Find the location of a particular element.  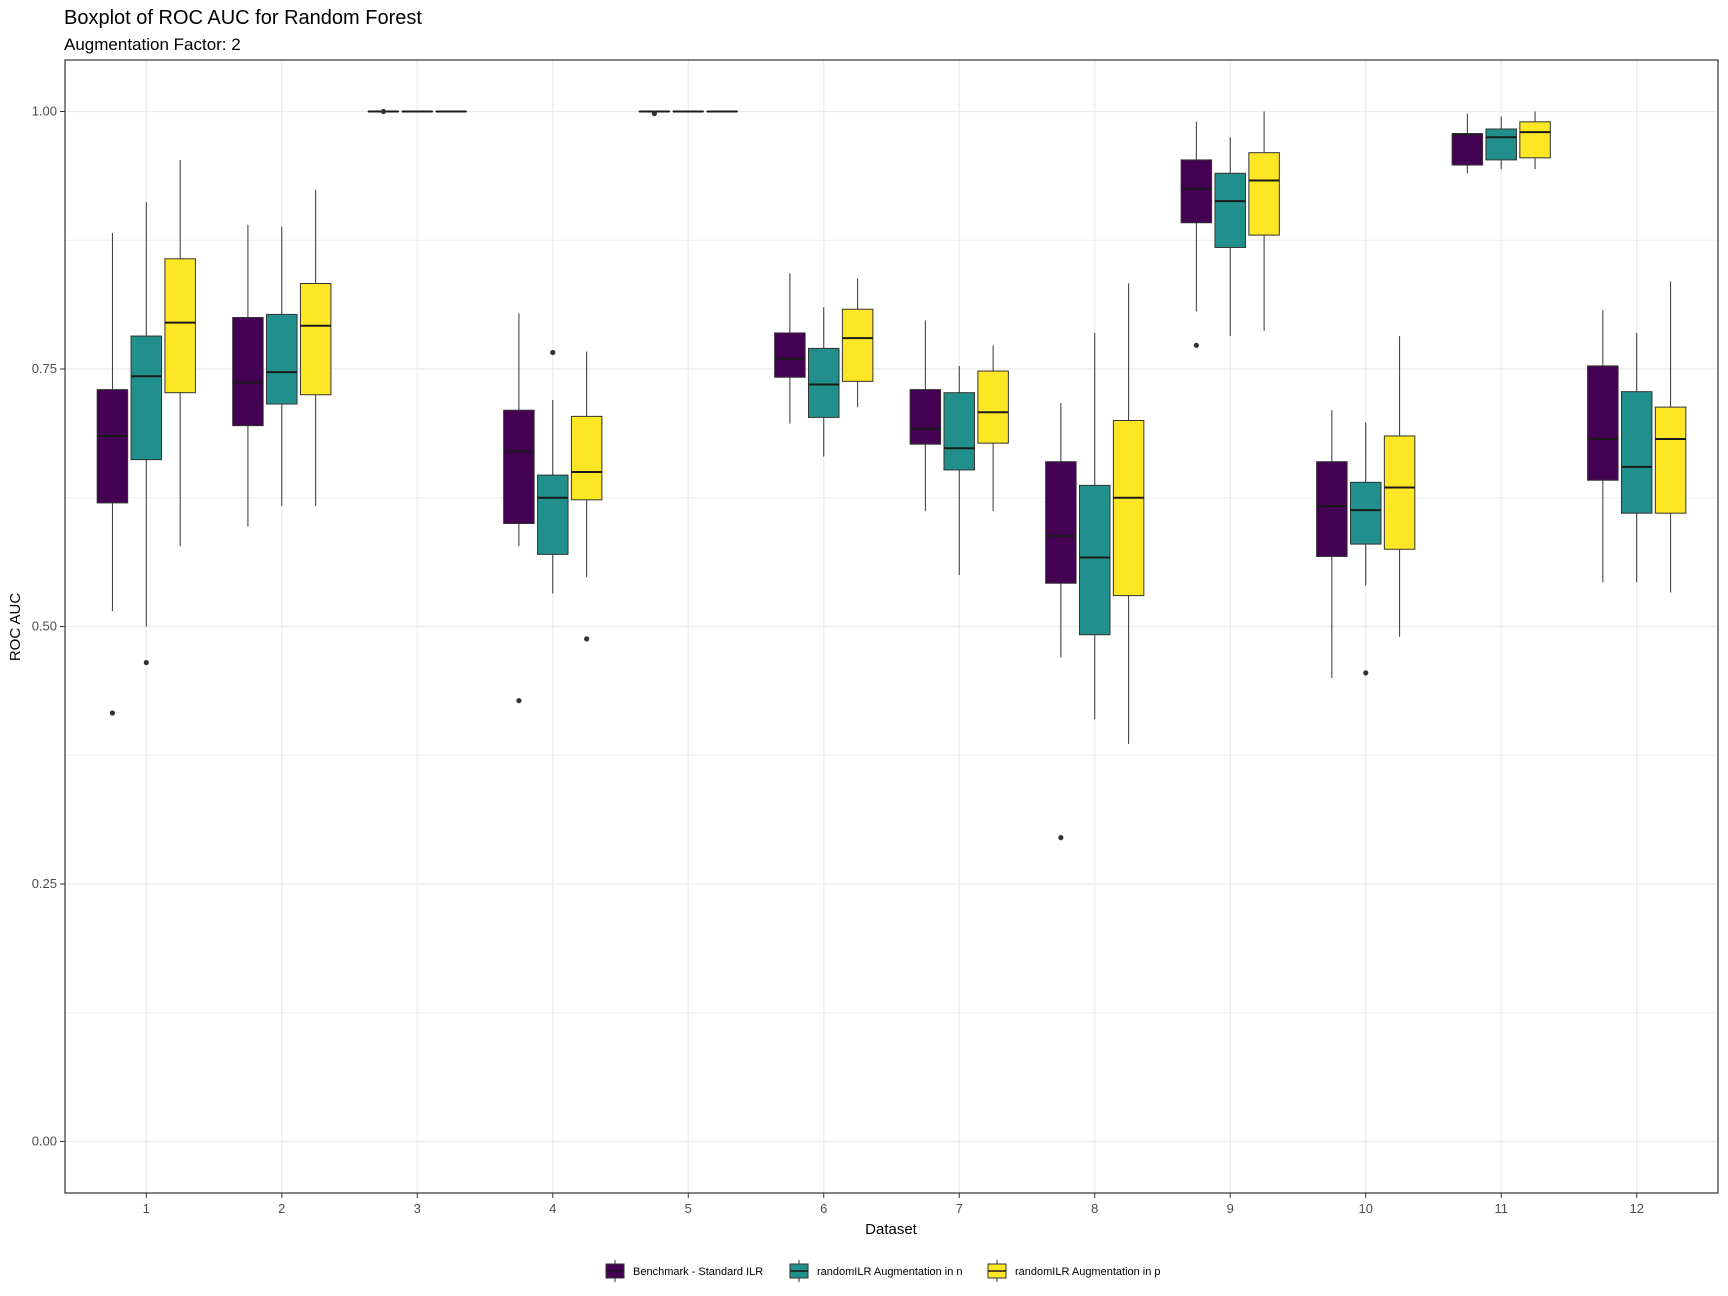

legend-label: randomILR Augmentation in n is located at coordinates (890, 1272).